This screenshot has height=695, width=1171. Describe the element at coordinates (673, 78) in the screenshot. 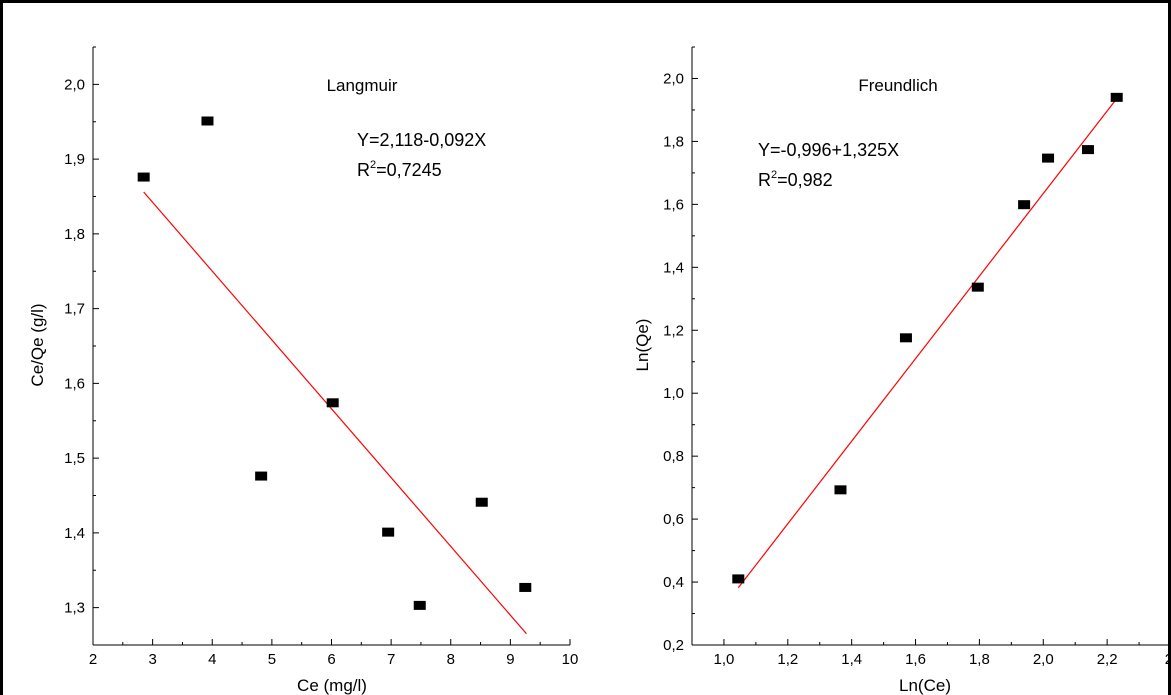

I see `freundlich-y-tick-label: 2,0` at that location.